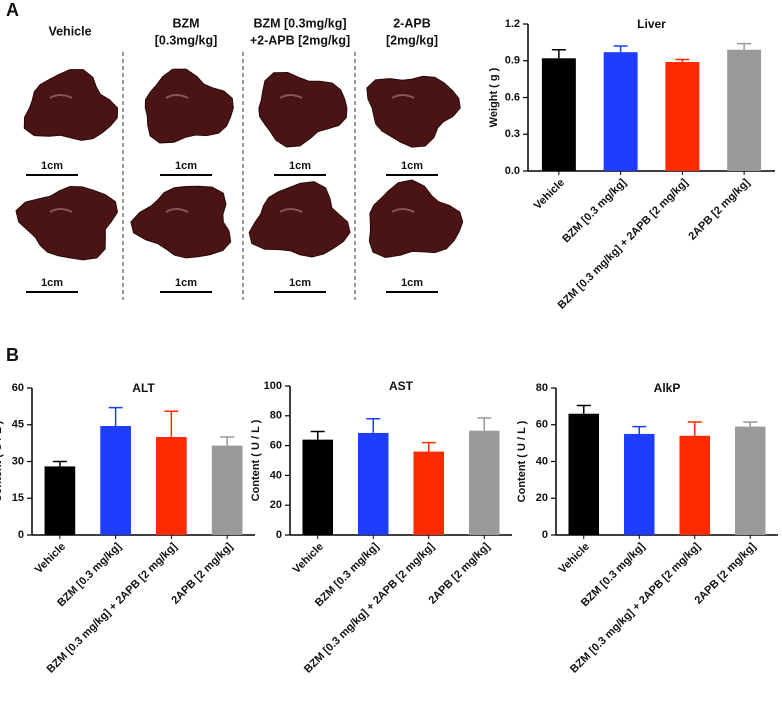 The height and width of the screenshot is (702, 782). Describe the element at coordinates (12, 355) in the screenshot. I see `panel-label: B` at that location.